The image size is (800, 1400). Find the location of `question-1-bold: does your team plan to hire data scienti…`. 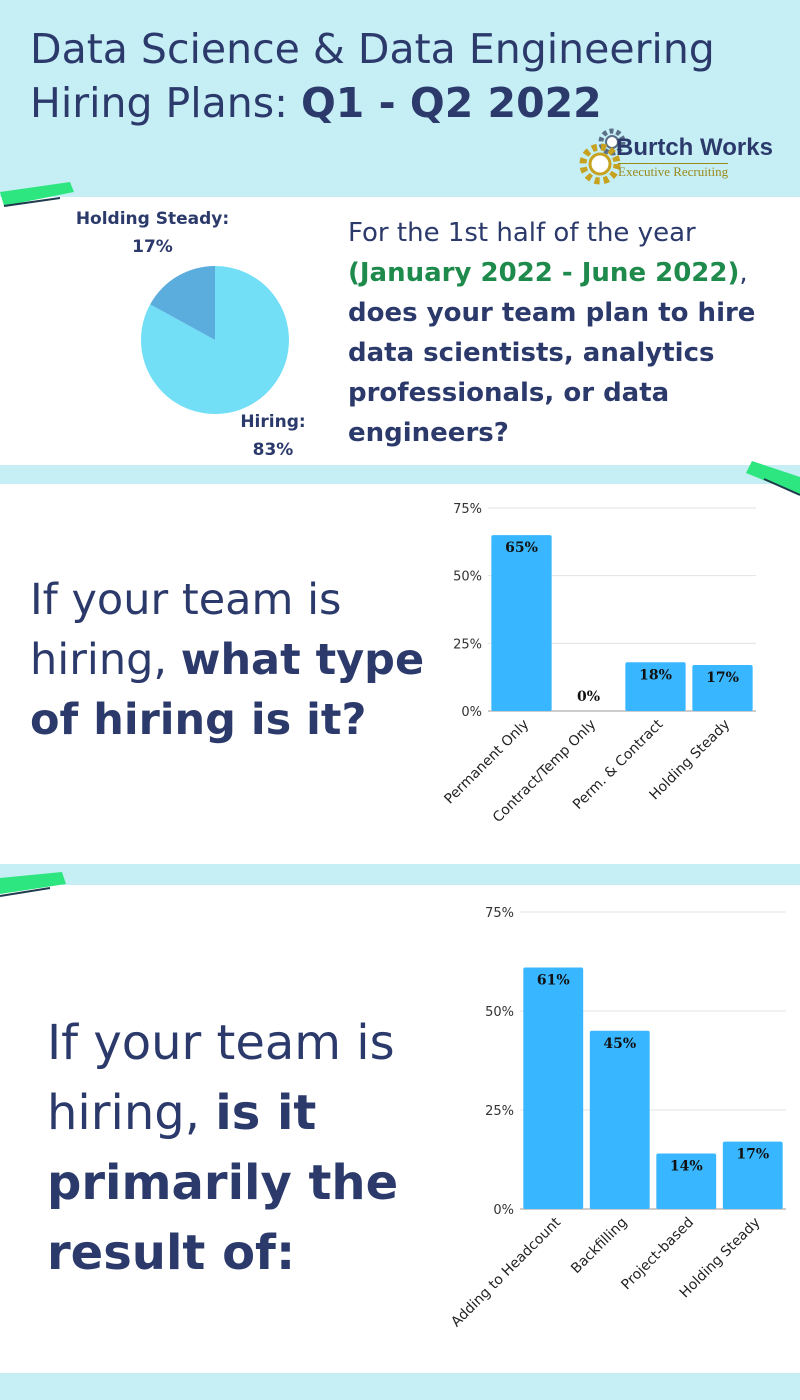

question-1-bold: does your team plan to hire data scienti… is located at coordinates (552, 373).